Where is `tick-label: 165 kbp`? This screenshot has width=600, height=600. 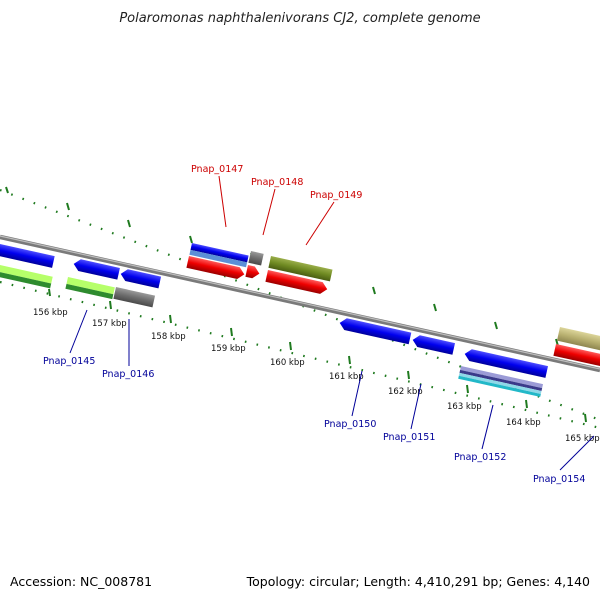 tick-label: 165 kbp is located at coordinates (582, 439).